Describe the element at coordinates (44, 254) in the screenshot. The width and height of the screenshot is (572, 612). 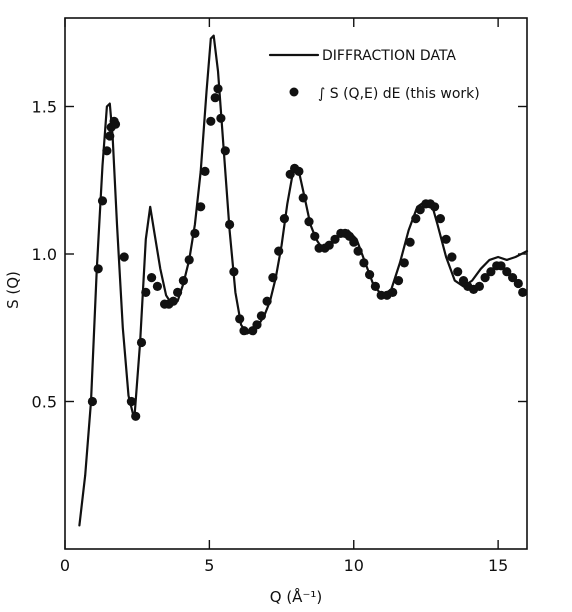
I see `y-tick-label: 1.0` at that location.